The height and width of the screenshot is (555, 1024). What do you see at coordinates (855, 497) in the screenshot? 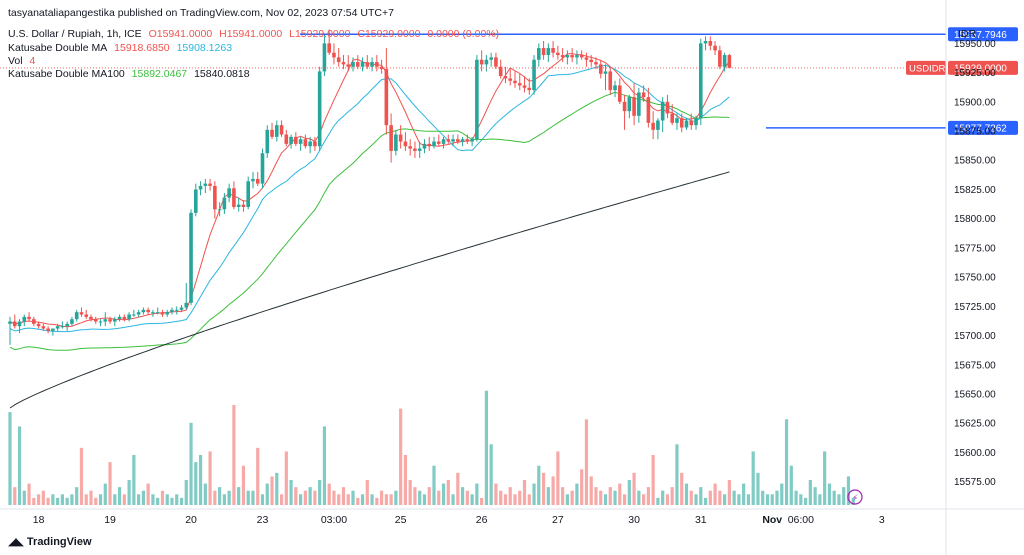
I see `lightning-icon` at bounding box center [855, 497].